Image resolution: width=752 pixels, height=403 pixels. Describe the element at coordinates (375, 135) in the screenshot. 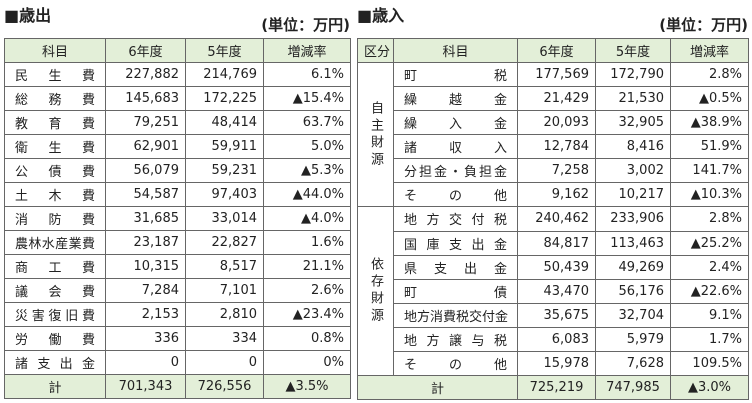

I see `cell: 自主財源` at that location.